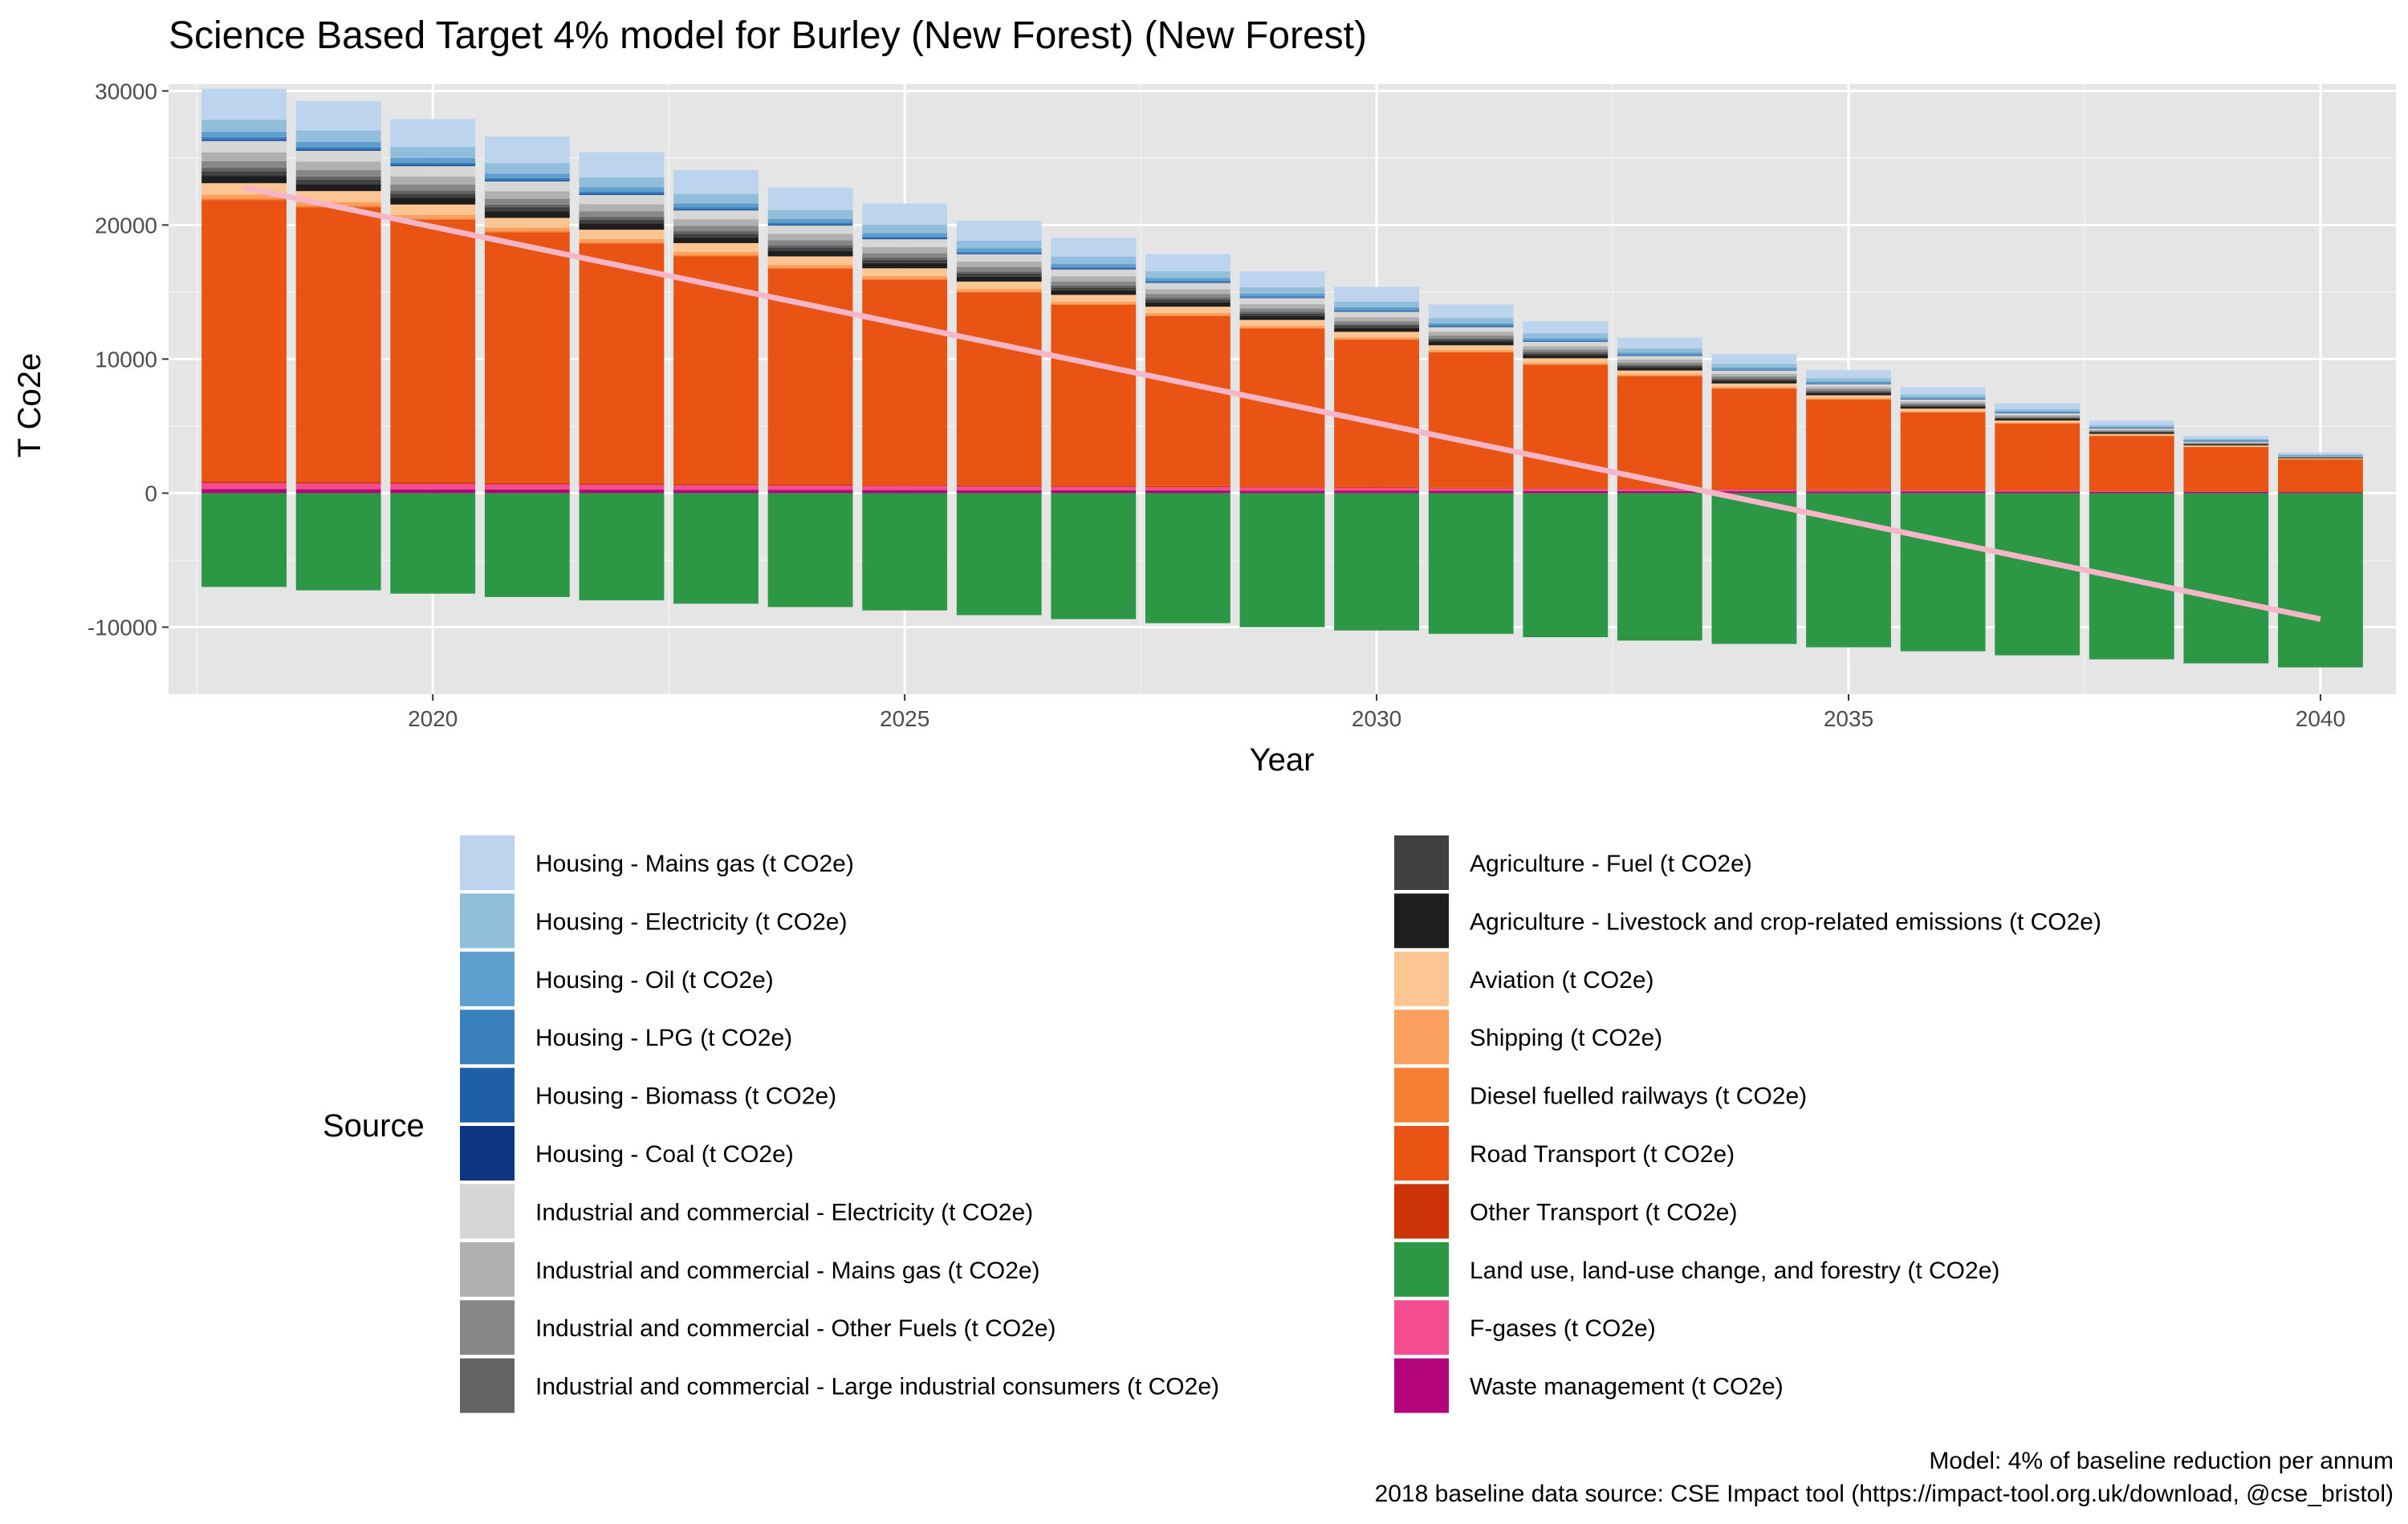 Image resolution: width=2408 pixels, height=1524 pixels. Describe the element at coordinates (1562, 980) in the screenshot. I see `legend-label: Aviation (t CO2e)` at that location.